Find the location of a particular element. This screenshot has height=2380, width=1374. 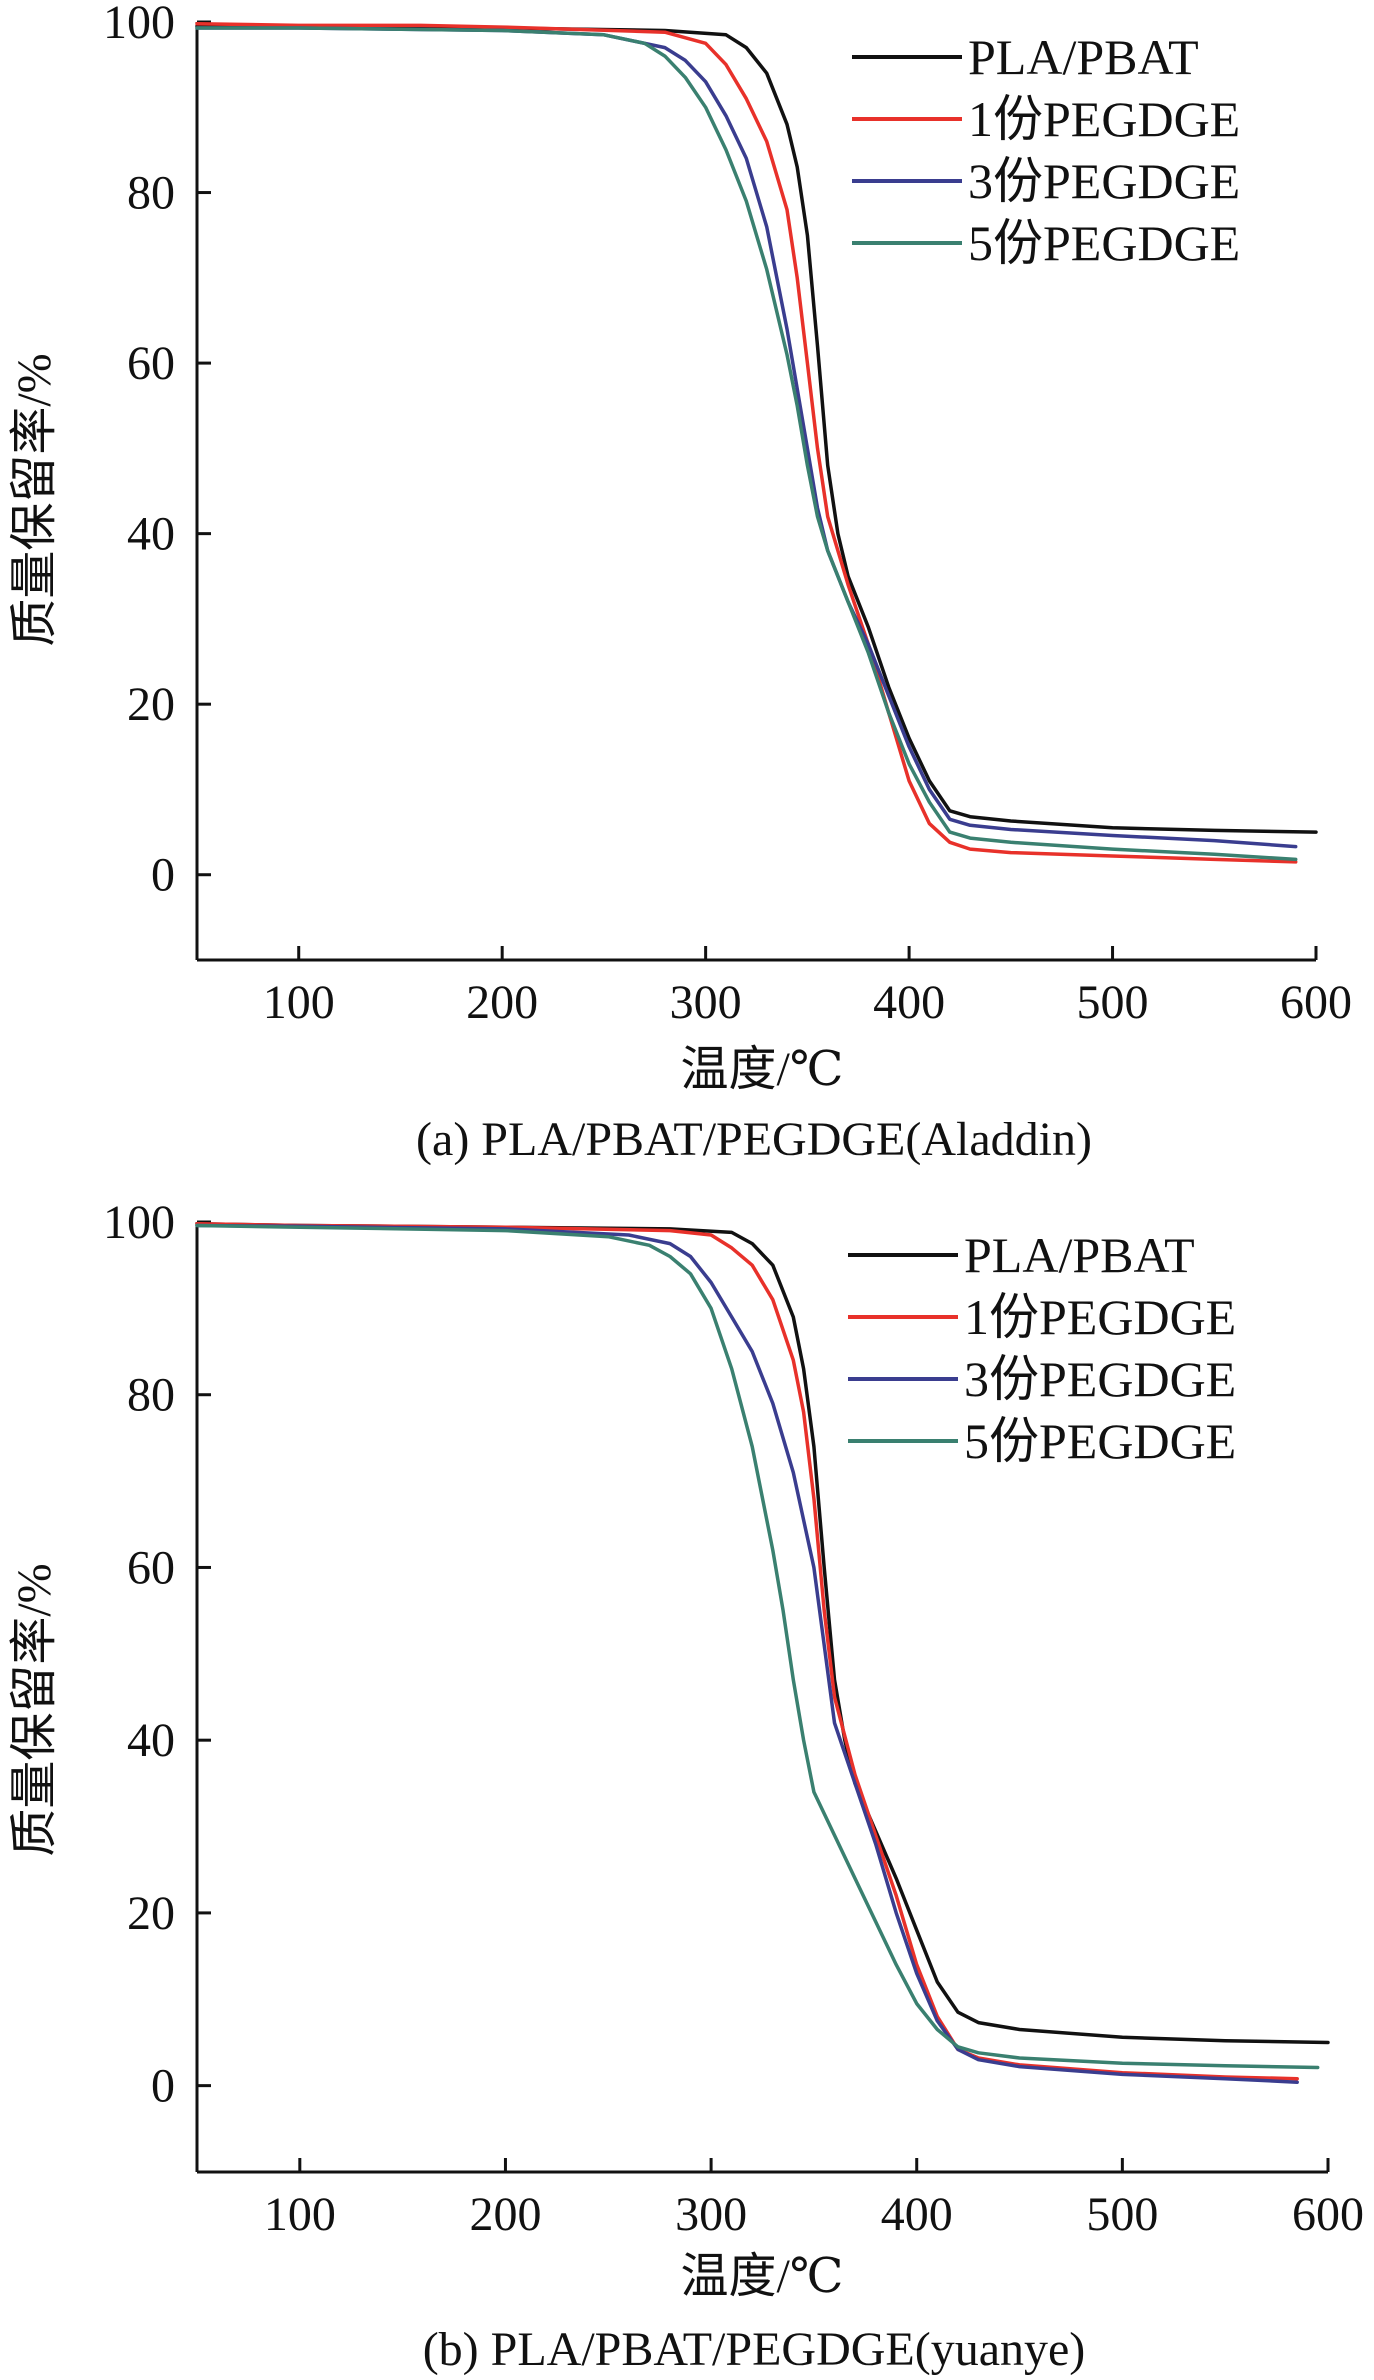

panel-caption: (a) PLA/PBAT/PEGDGE(Aladdin) is located at coordinates (754, 1139).